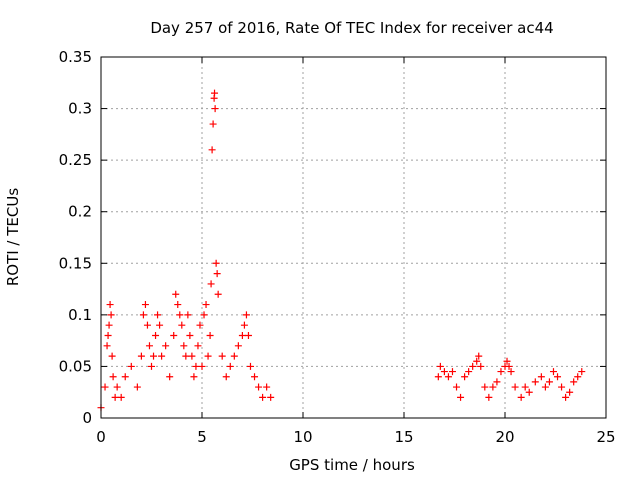 This screenshot has width=640, height=480. Describe the element at coordinates (75, 366) in the screenshot. I see `y-tick-label: 0.05` at that location.